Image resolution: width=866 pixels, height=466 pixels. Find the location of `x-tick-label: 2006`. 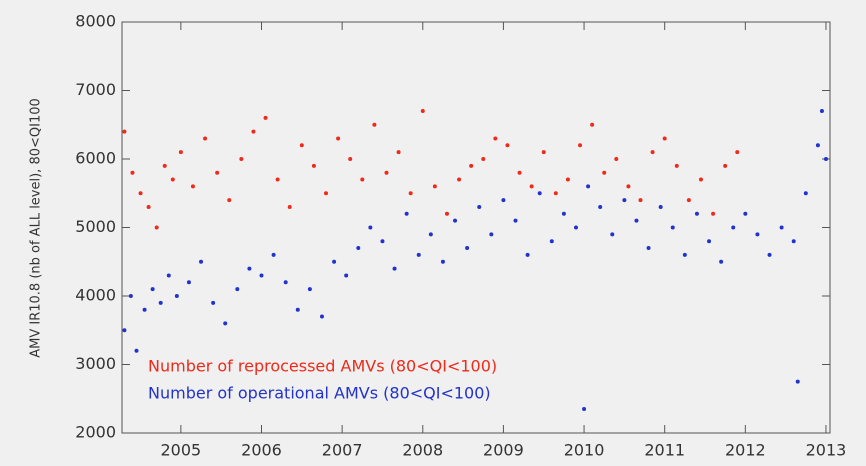

x-tick-label: 2006 is located at coordinates (261, 450).